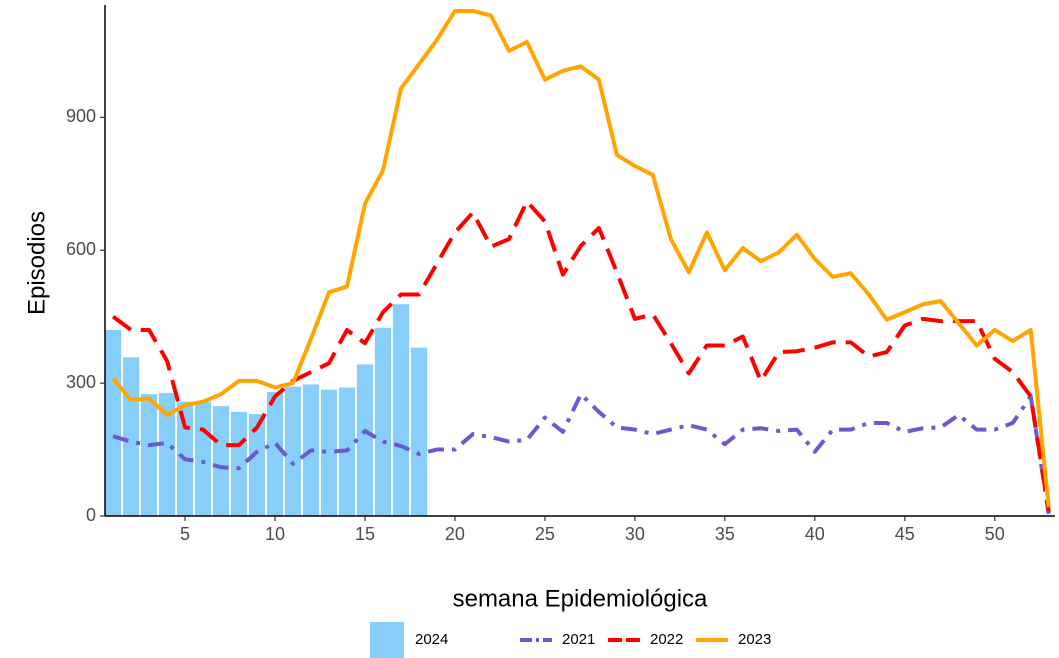  Describe the element at coordinates (275, 534) in the screenshot. I see `x-tick-label: 10` at that location.